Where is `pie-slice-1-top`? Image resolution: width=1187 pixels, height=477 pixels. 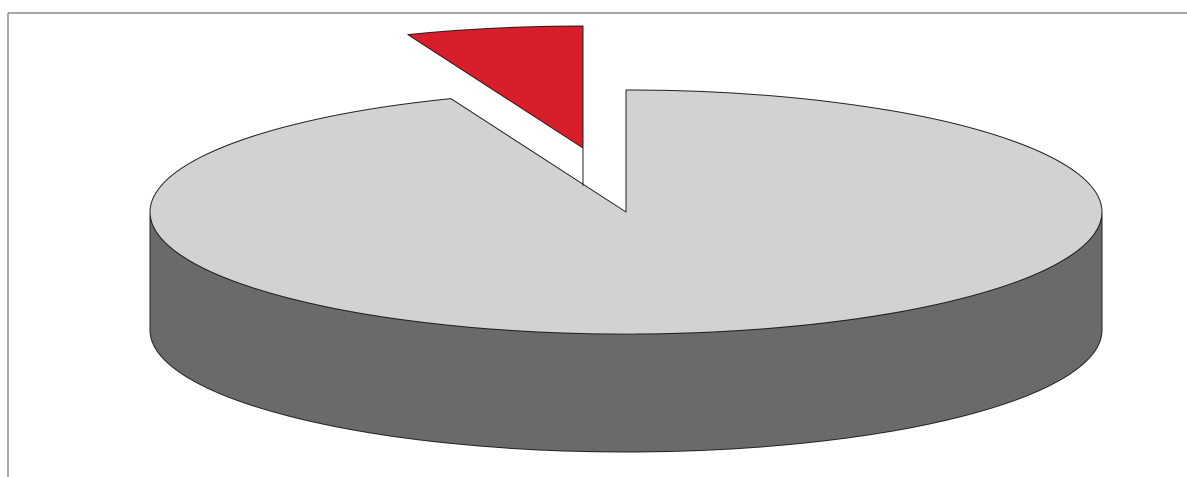 pie-slice-1-top is located at coordinates (495, 87).